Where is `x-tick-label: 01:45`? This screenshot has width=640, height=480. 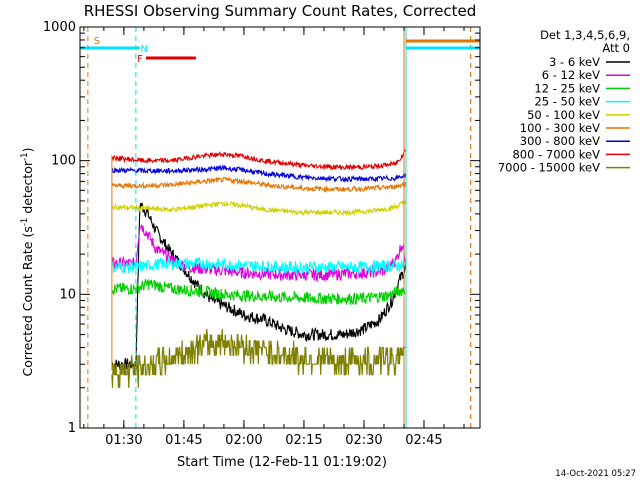
x-tick-label: 01:45 is located at coordinates (183, 440).